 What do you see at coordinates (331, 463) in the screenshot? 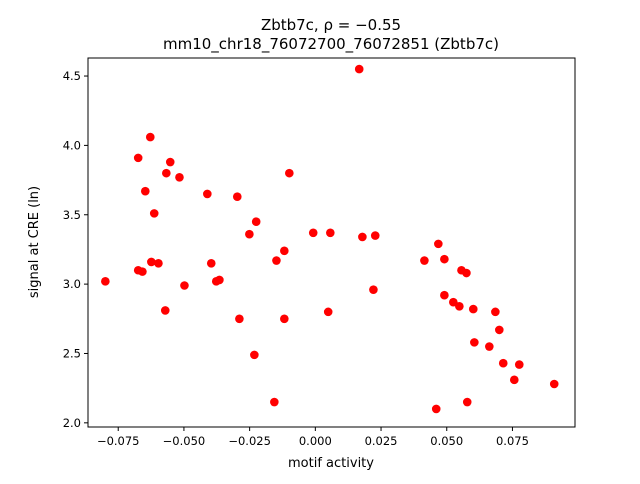
I see `x-axis-label: motif activity` at bounding box center [331, 463].